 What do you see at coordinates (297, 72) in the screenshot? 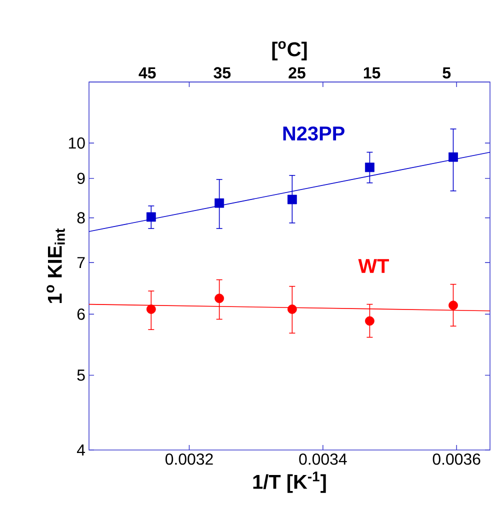
I see `x2-tick-label: 25` at bounding box center [297, 72].